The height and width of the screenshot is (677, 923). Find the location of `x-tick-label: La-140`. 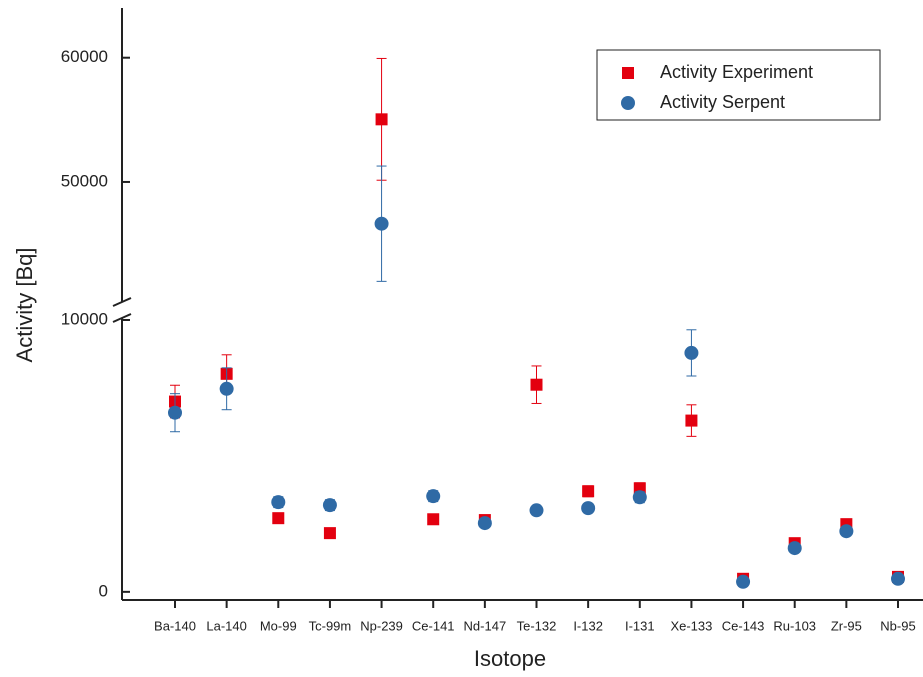

x-tick-label: La-140 is located at coordinates (226, 625).